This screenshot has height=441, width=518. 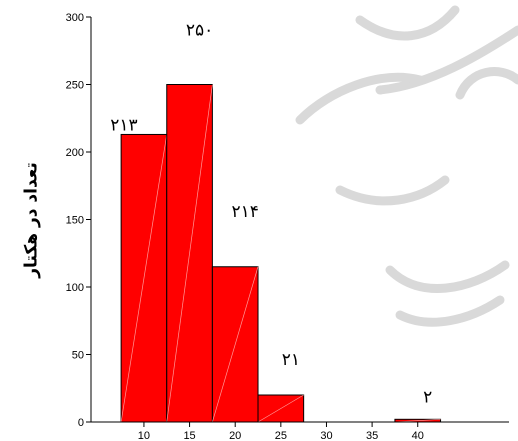 What do you see at coordinates (427, 396) in the screenshot?
I see `bar-data-label: ۲` at bounding box center [427, 396].